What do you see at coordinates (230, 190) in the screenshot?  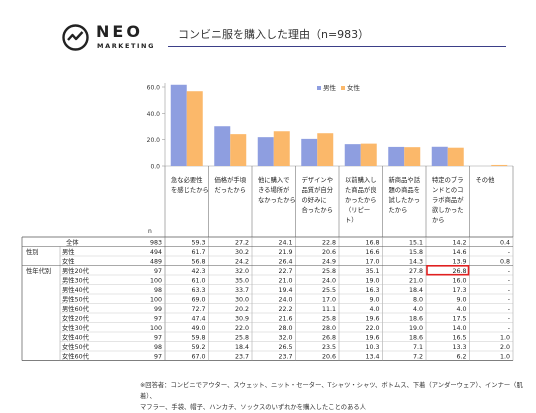 I see `category-label: だったから` at bounding box center [230, 190].